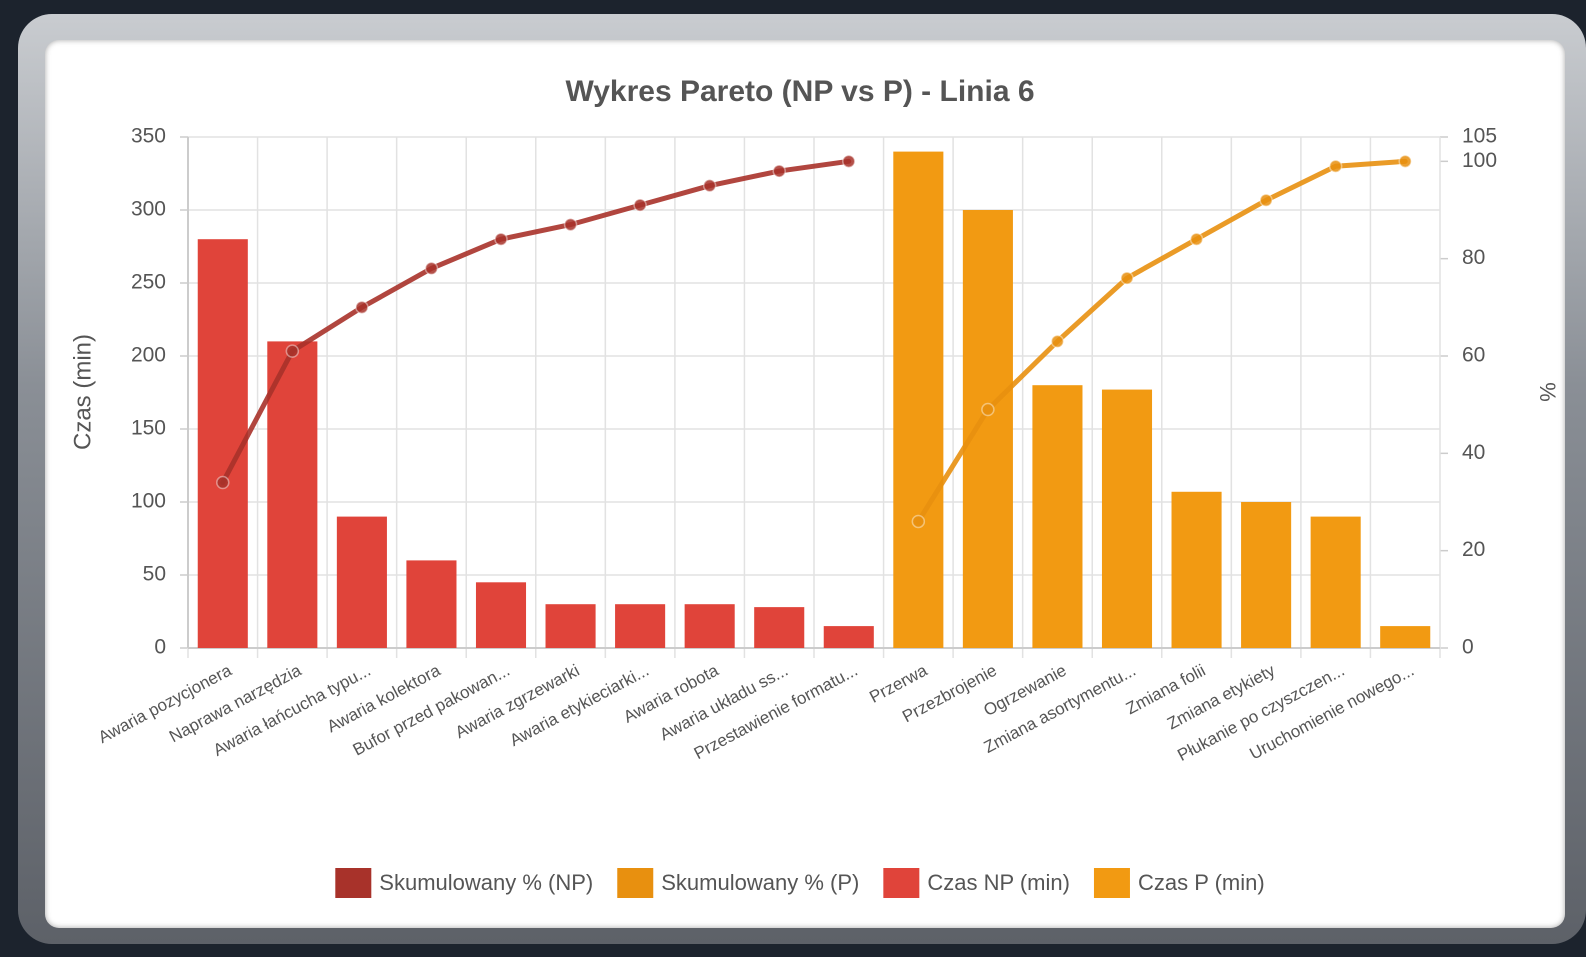  I want to click on y2-tick-label: 20, so click(1473, 549).